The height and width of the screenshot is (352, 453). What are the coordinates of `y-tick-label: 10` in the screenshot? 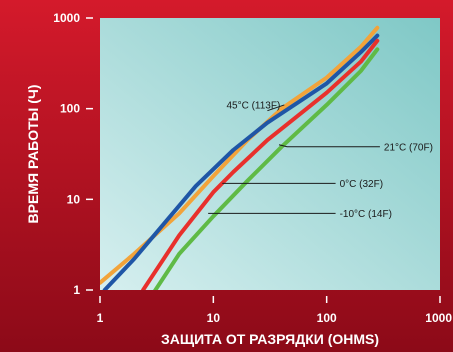 It's located at (74, 199).